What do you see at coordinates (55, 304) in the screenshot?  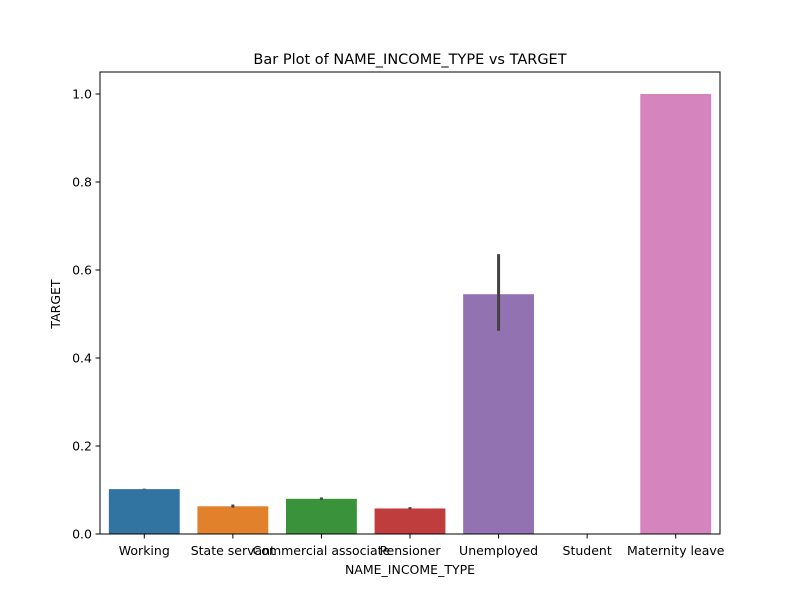 I see `y-axis-label: TARGET` at bounding box center [55, 304].